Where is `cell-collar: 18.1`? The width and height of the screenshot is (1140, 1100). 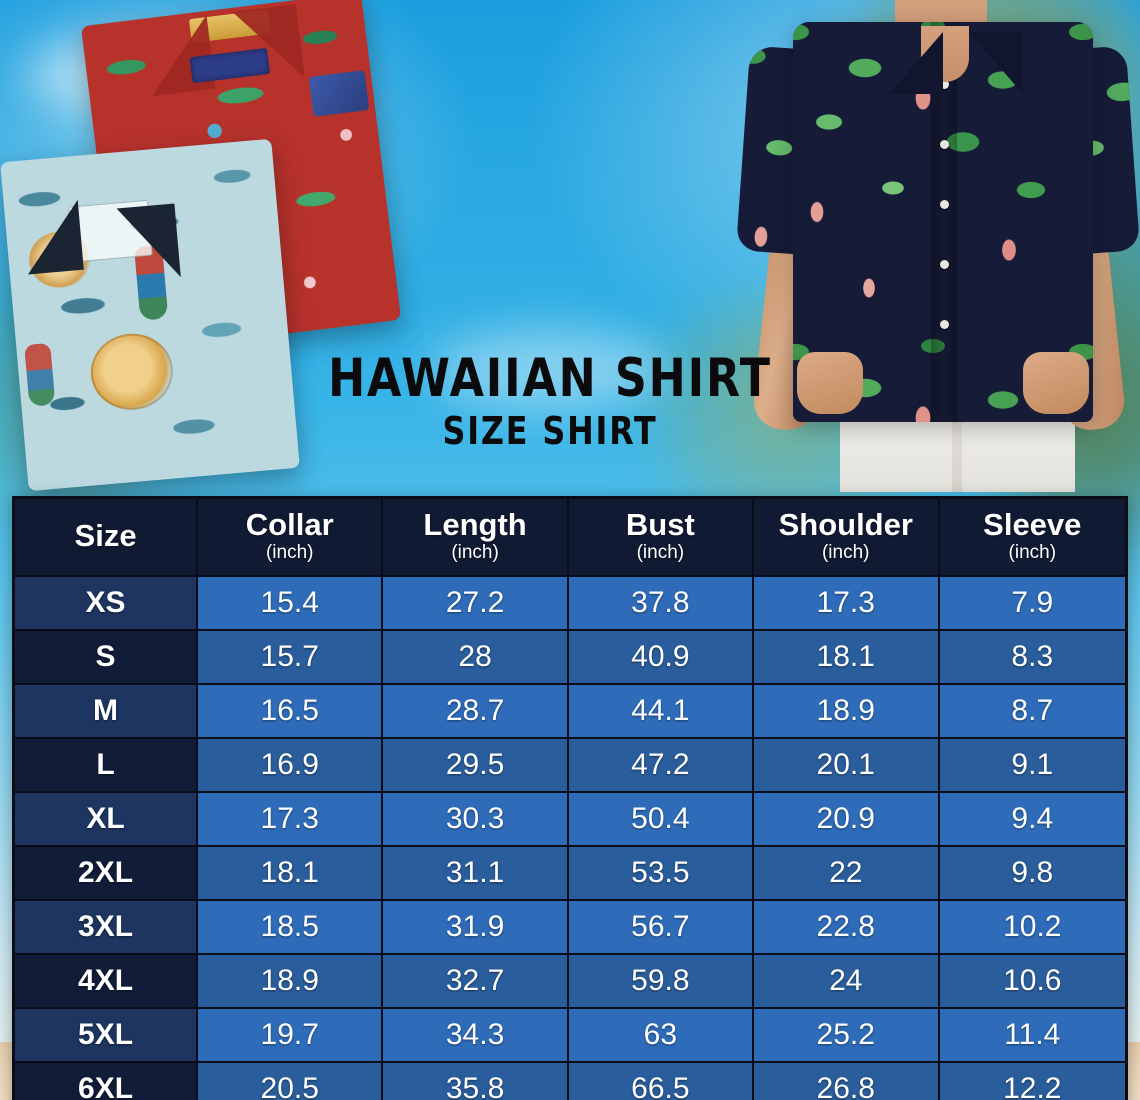
cell-collar: 18.1 is located at coordinates (291, 874).